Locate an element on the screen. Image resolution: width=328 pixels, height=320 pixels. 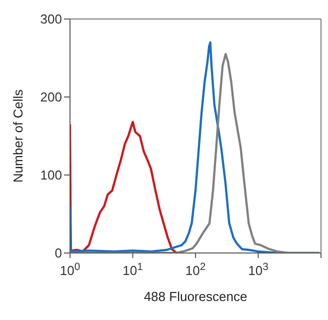
y-tick-label: 0 is located at coordinates (58, 253).